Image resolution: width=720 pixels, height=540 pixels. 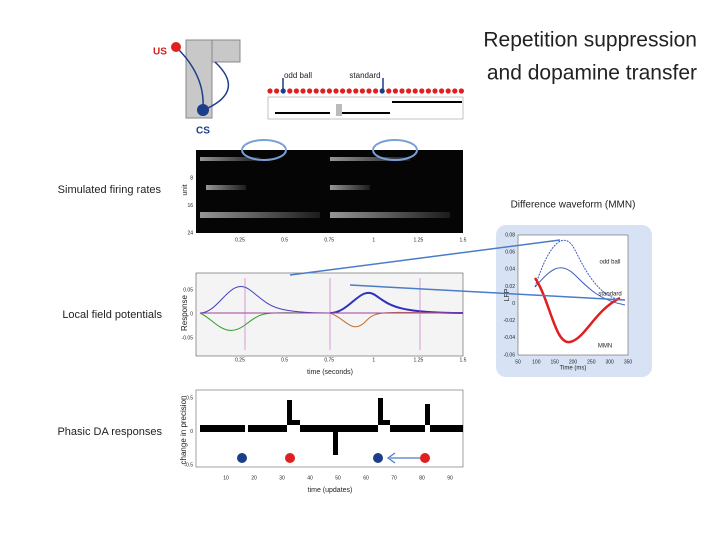 What do you see at coordinates (573, 362) in the screenshot?
I see `x-tick-label: 200` at bounding box center [573, 362].